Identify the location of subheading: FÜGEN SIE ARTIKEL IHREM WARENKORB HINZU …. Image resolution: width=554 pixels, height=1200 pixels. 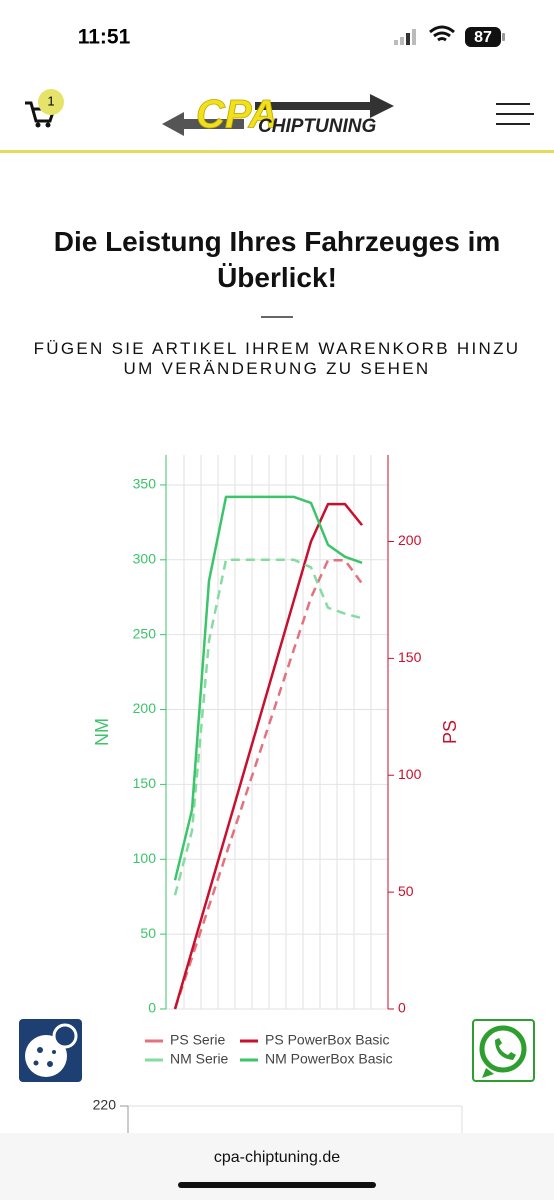
(277, 358).